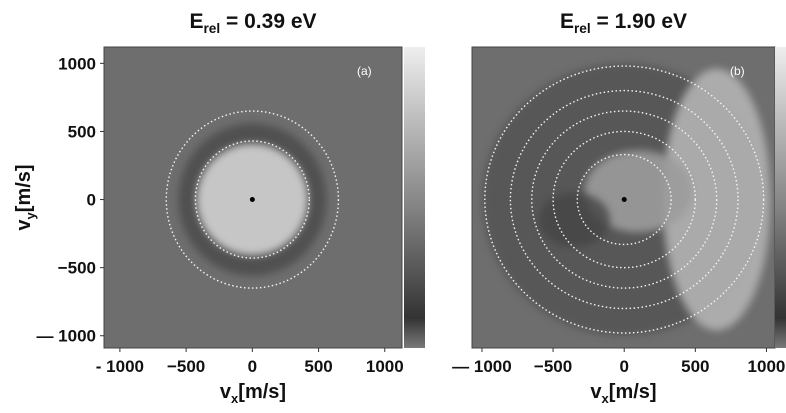  Describe the element at coordinates (268, 21) in the screenshot. I see `label-rest: = 0.39 eV` at that location.